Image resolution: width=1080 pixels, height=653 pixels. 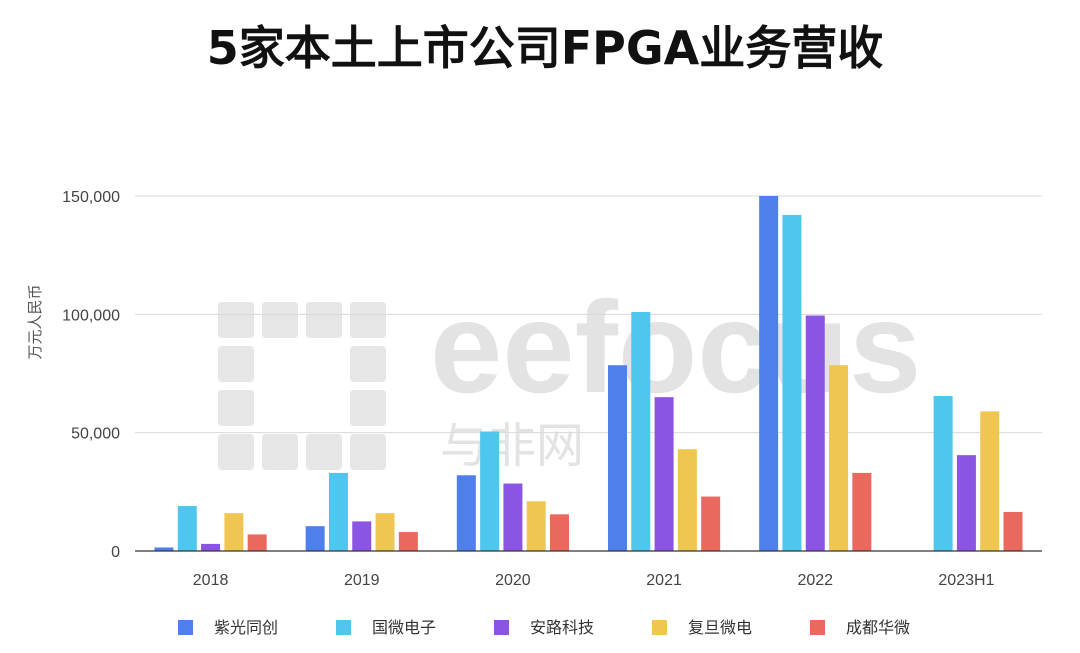 I want to click on legend-label: 成都华微, so click(x=878, y=627).